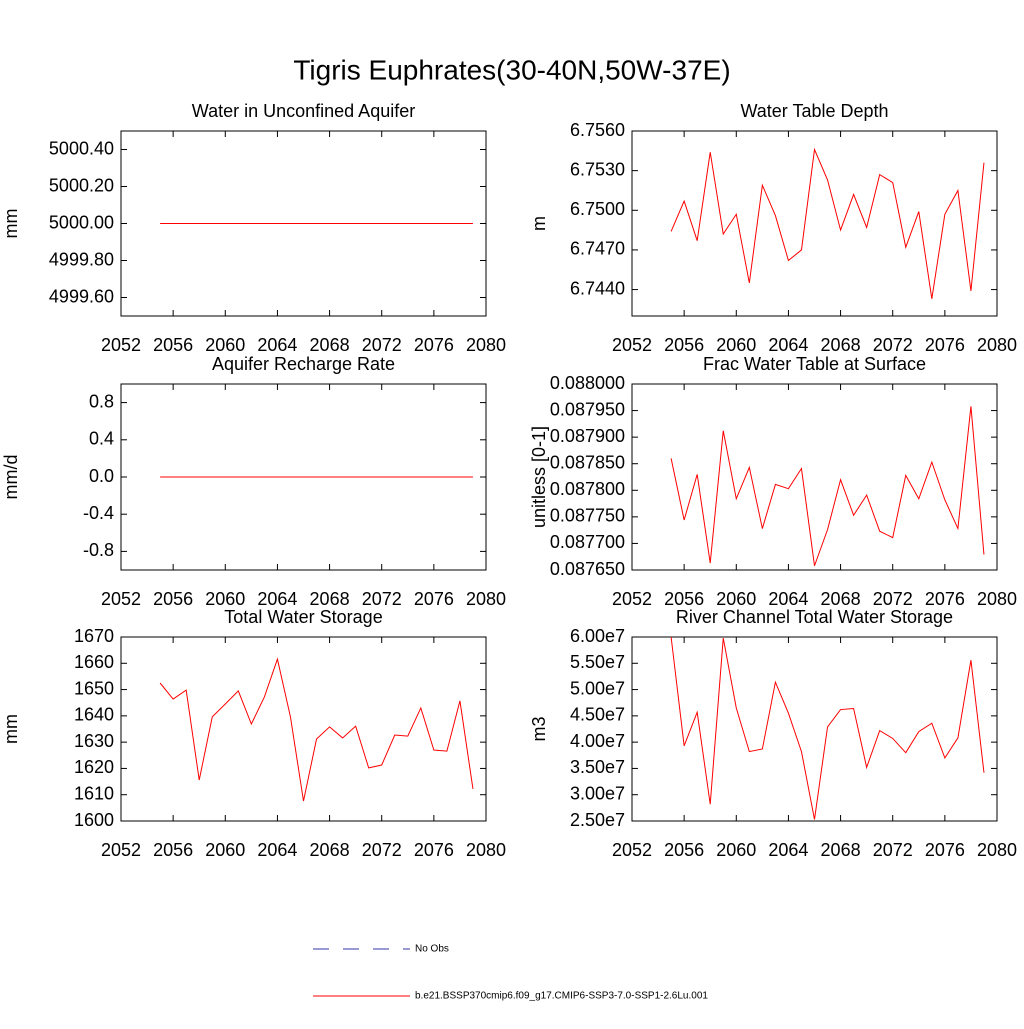 This screenshot has height=1029, width=1024. Describe the element at coordinates (81, 148) in the screenshot. I see `y-tick-label: 5000.40` at that location.